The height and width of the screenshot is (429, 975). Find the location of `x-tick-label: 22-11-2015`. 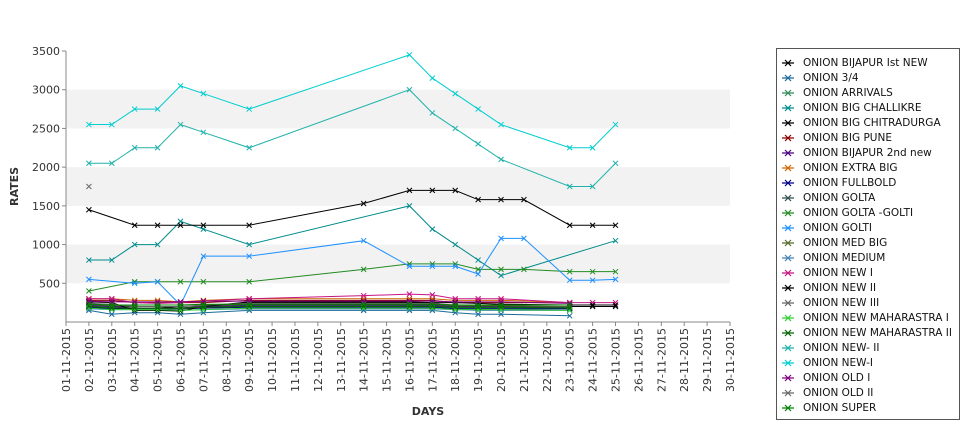

x-tick-label: 22-11-2015 is located at coordinates (547, 360).